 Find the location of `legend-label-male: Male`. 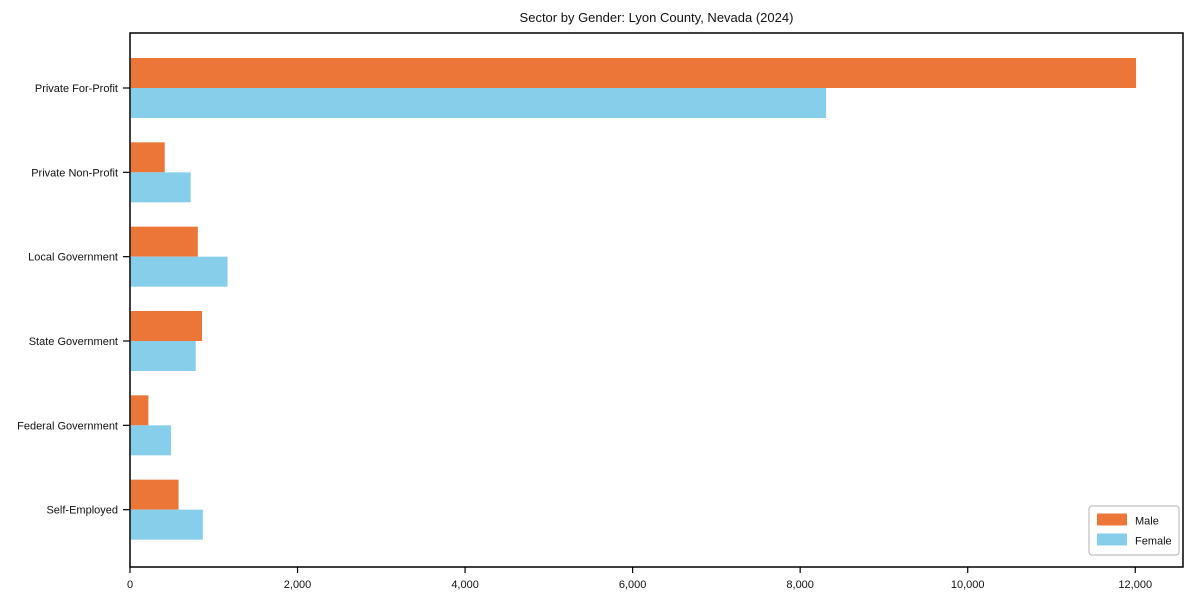

legend-label-male: Male is located at coordinates (1147, 522).